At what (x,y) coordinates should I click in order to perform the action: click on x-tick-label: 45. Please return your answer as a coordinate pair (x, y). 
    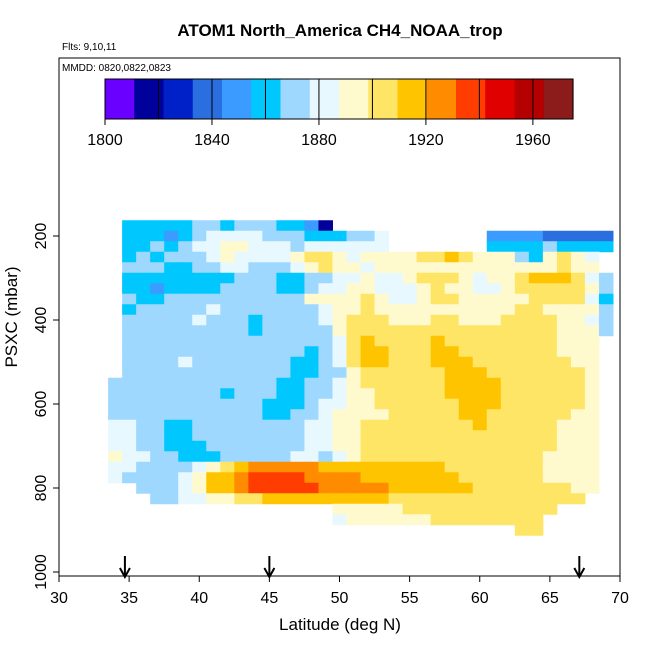
    Looking at the image, I should click on (269, 598).